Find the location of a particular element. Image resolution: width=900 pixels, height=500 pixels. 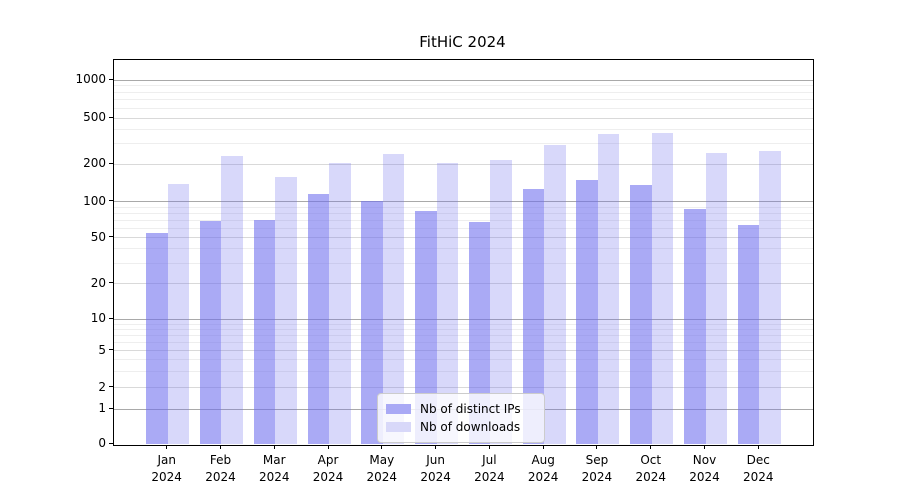

x-tick-label-aug: Aug 2024 is located at coordinates (543, 468).